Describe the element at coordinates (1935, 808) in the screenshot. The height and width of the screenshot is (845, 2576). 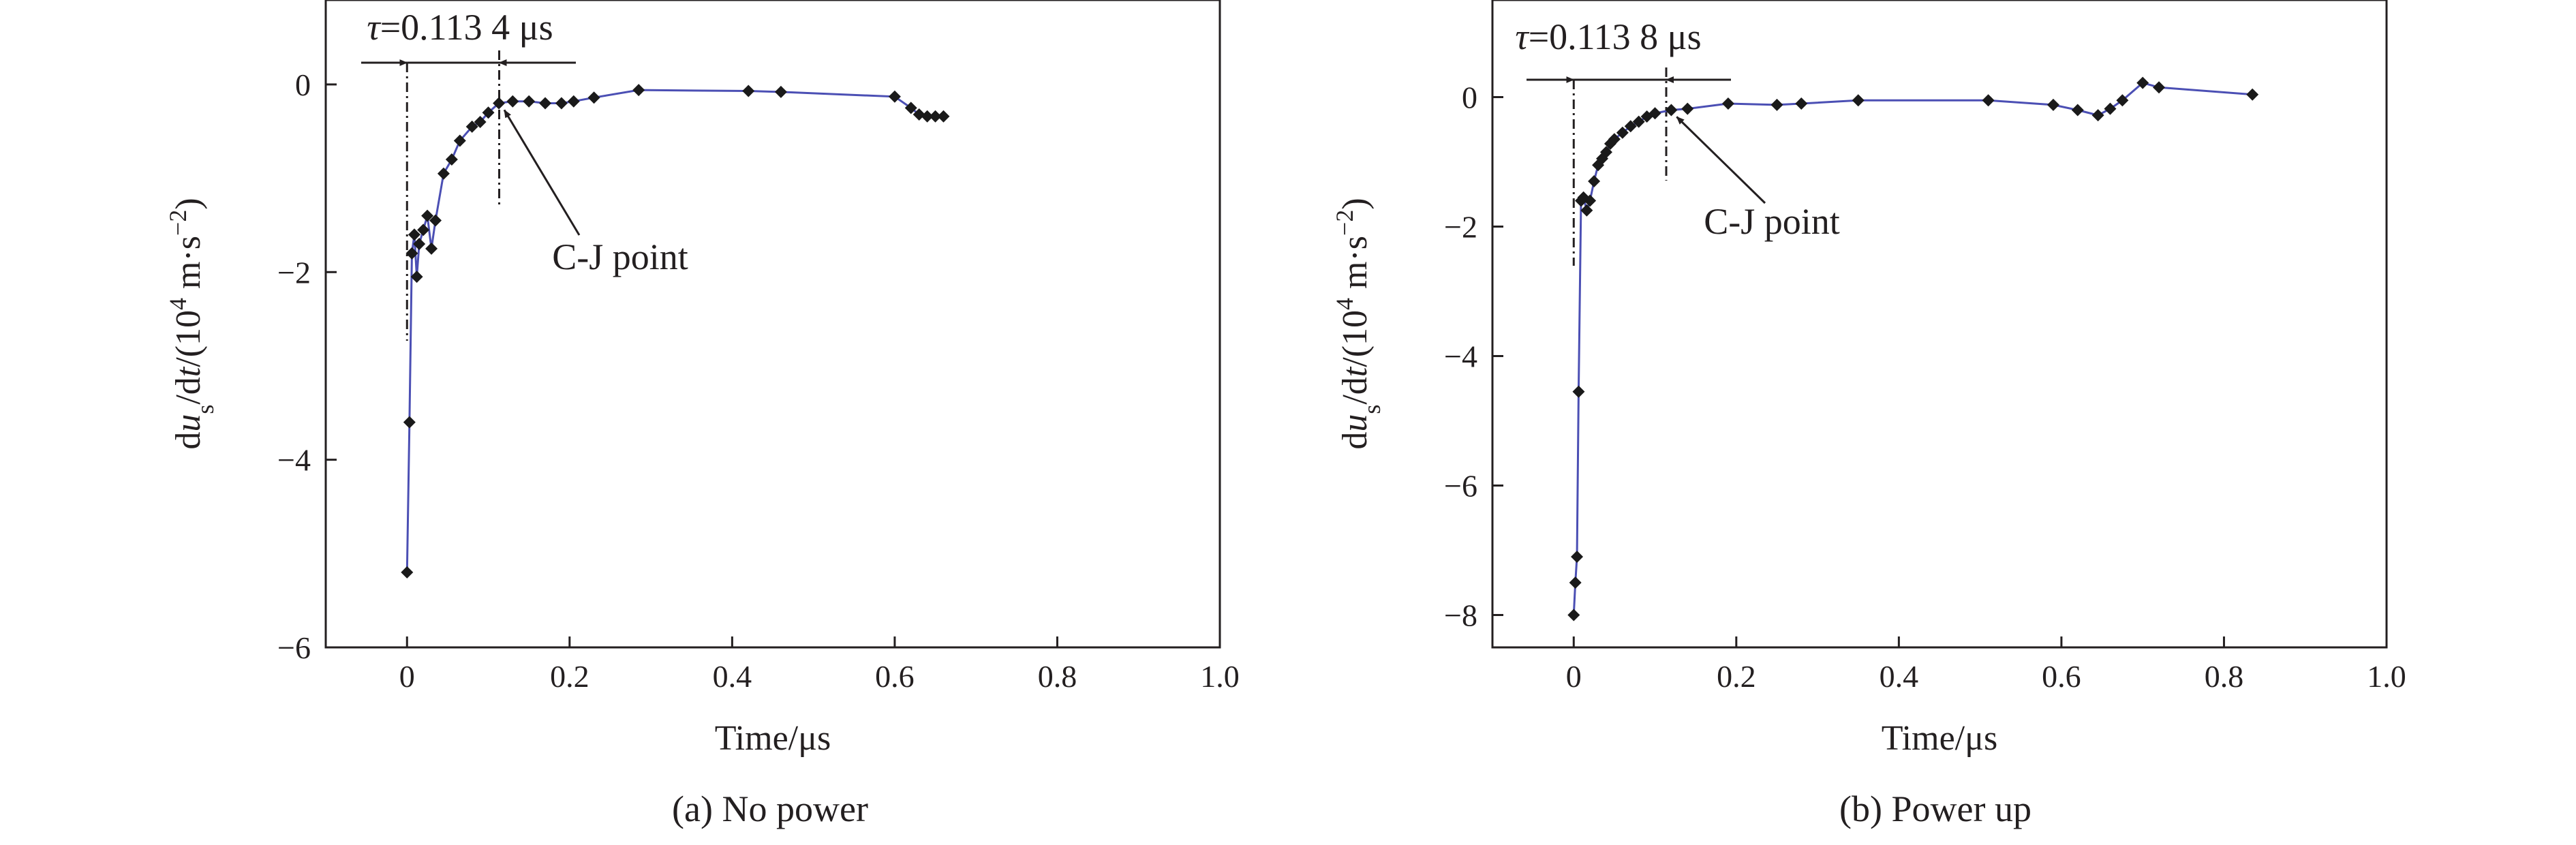
I see `panel-caption: (b) Power up` at that location.